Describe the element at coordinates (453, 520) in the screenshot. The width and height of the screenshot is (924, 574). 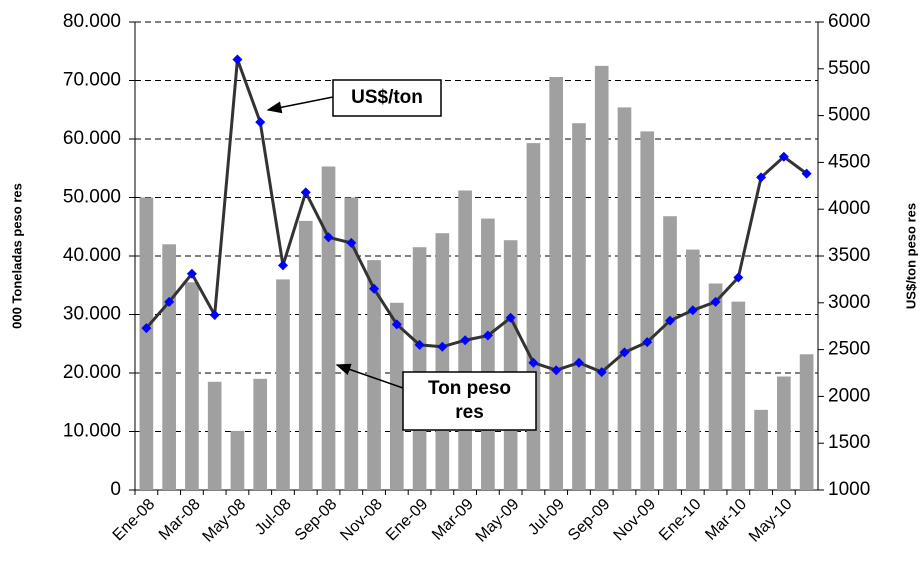
I see `x-tick-label: Mar-09` at that location.